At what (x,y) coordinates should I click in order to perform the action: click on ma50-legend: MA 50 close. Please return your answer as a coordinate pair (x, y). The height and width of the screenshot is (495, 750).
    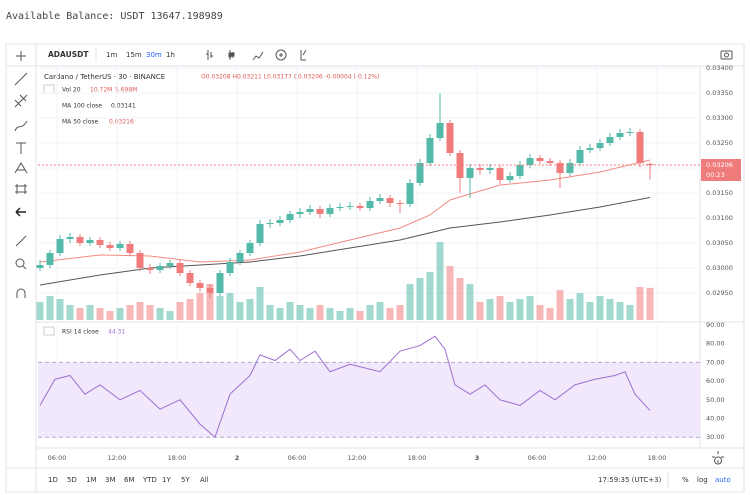
    Looking at the image, I should click on (80, 122).